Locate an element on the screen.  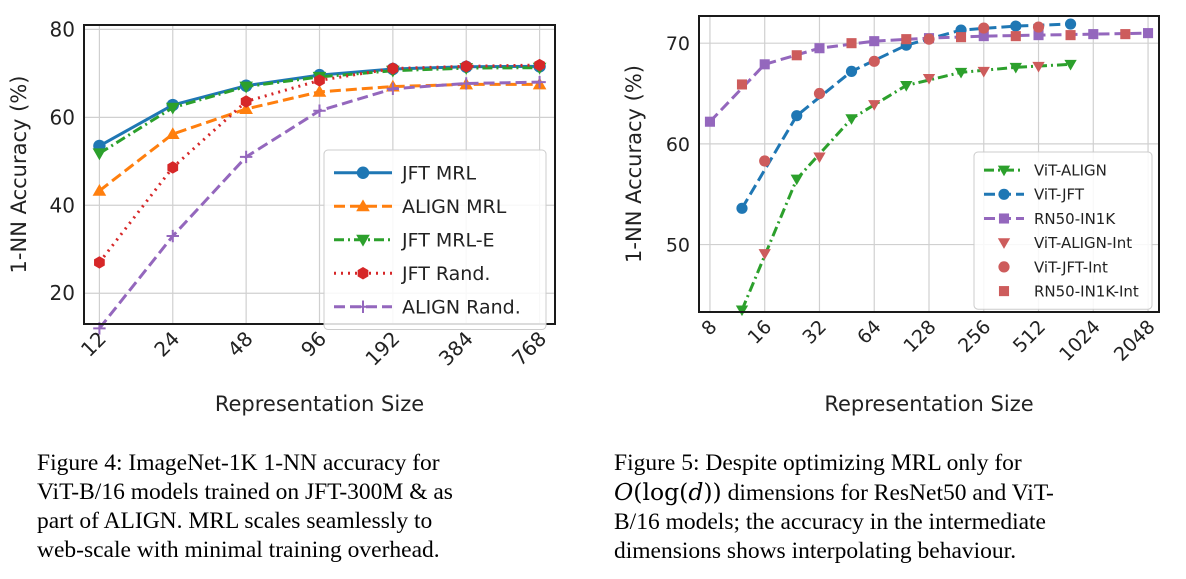
legend-marker-rn50-in1k-int is located at coordinates (1004, 291).